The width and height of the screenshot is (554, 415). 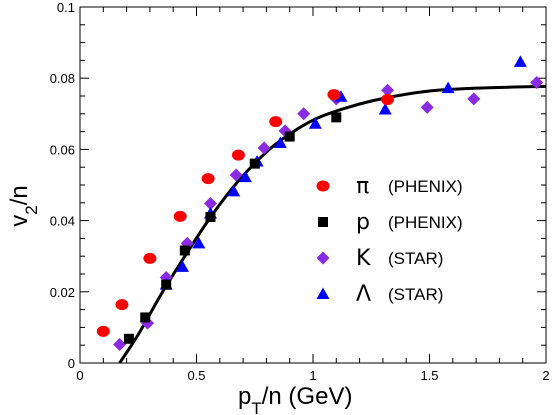 What do you see at coordinates (62, 149) in the screenshot?
I see `y-tick-label: 0.06` at bounding box center [62, 149].